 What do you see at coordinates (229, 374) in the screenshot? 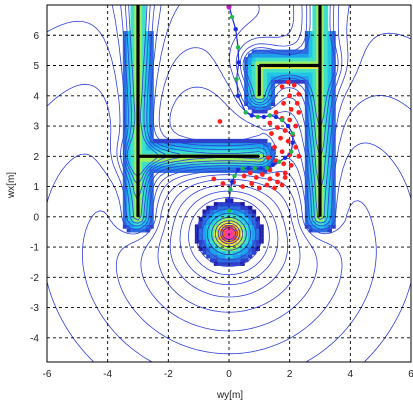
I see `x-tick-label: 0` at bounding box center [229, 374].